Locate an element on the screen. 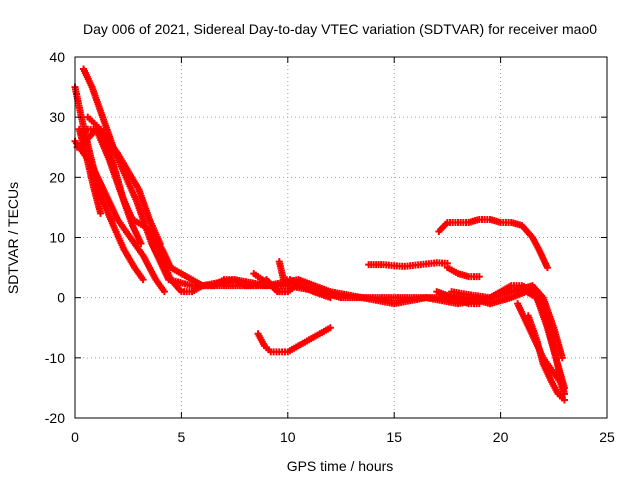 Image resolution: width=640 pixels, height=480 pixels. x-tick-label: 25 is located at coordinates (607, 437).